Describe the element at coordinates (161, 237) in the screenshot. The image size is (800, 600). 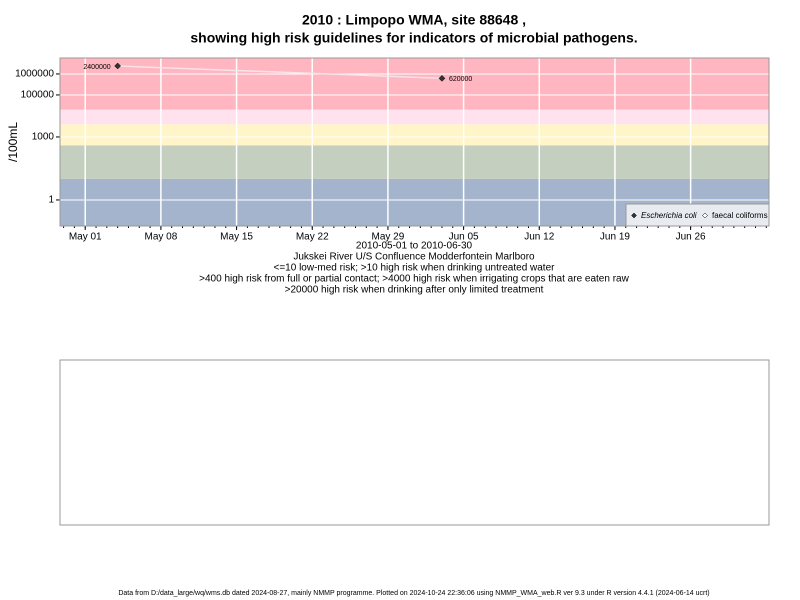
I see `x-tick-label: May 08` at that location.